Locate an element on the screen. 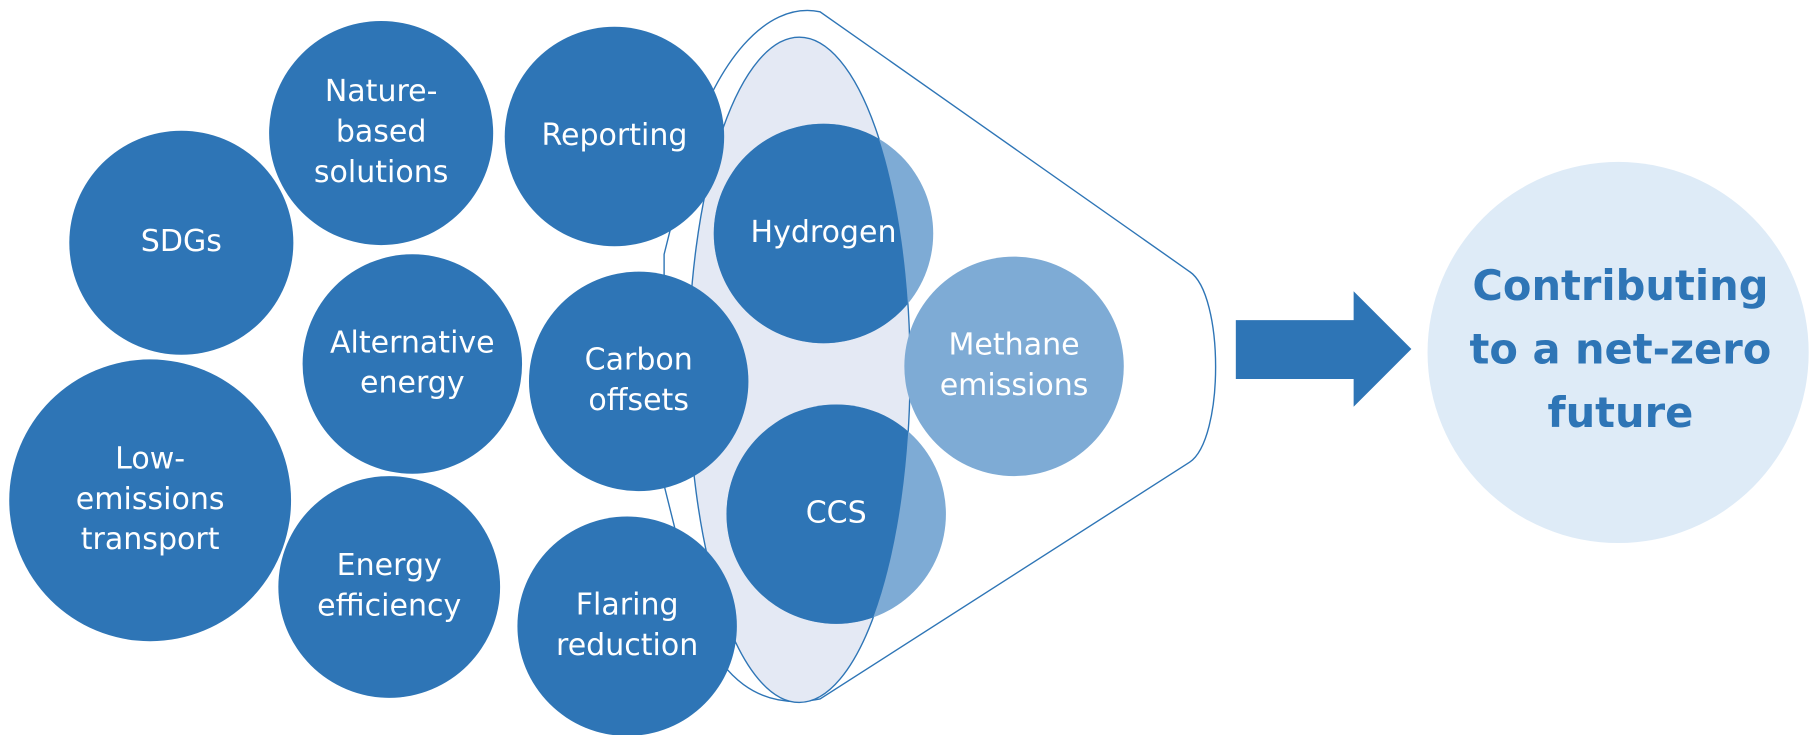  node-label: Methane is located at coordinates (1014, 345).